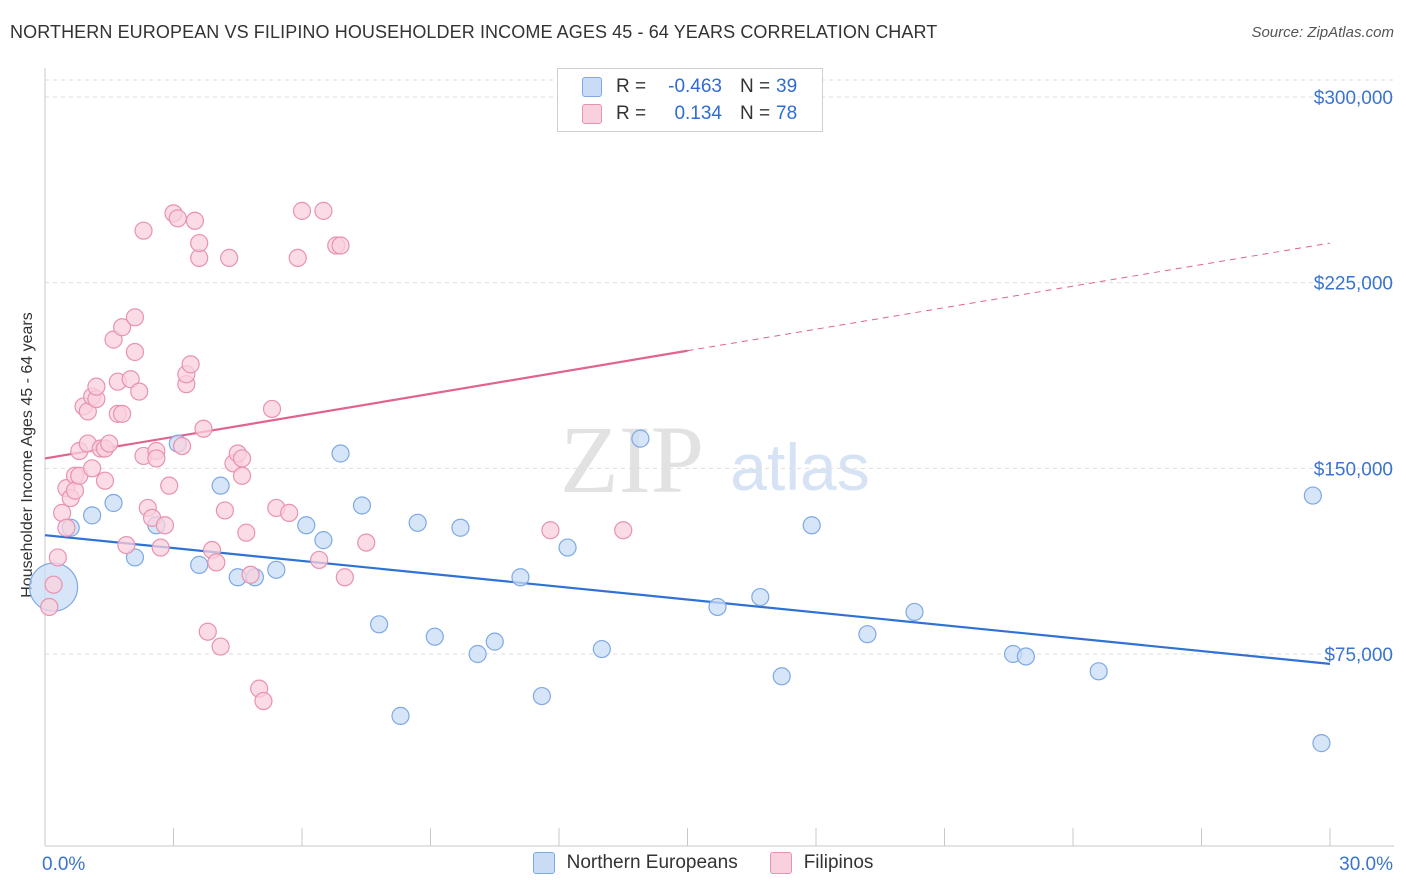  I want to click on watermark: ZIP atlas, so click(715, 459).